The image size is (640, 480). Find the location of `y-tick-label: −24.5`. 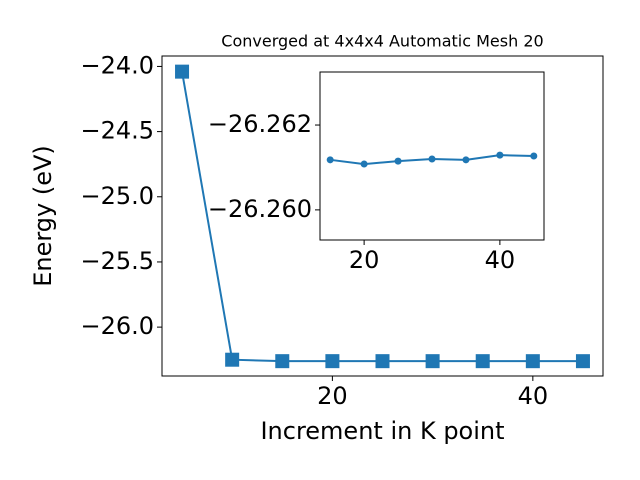

y-tick-label: −24.5 is located at coordinates (117, 131).